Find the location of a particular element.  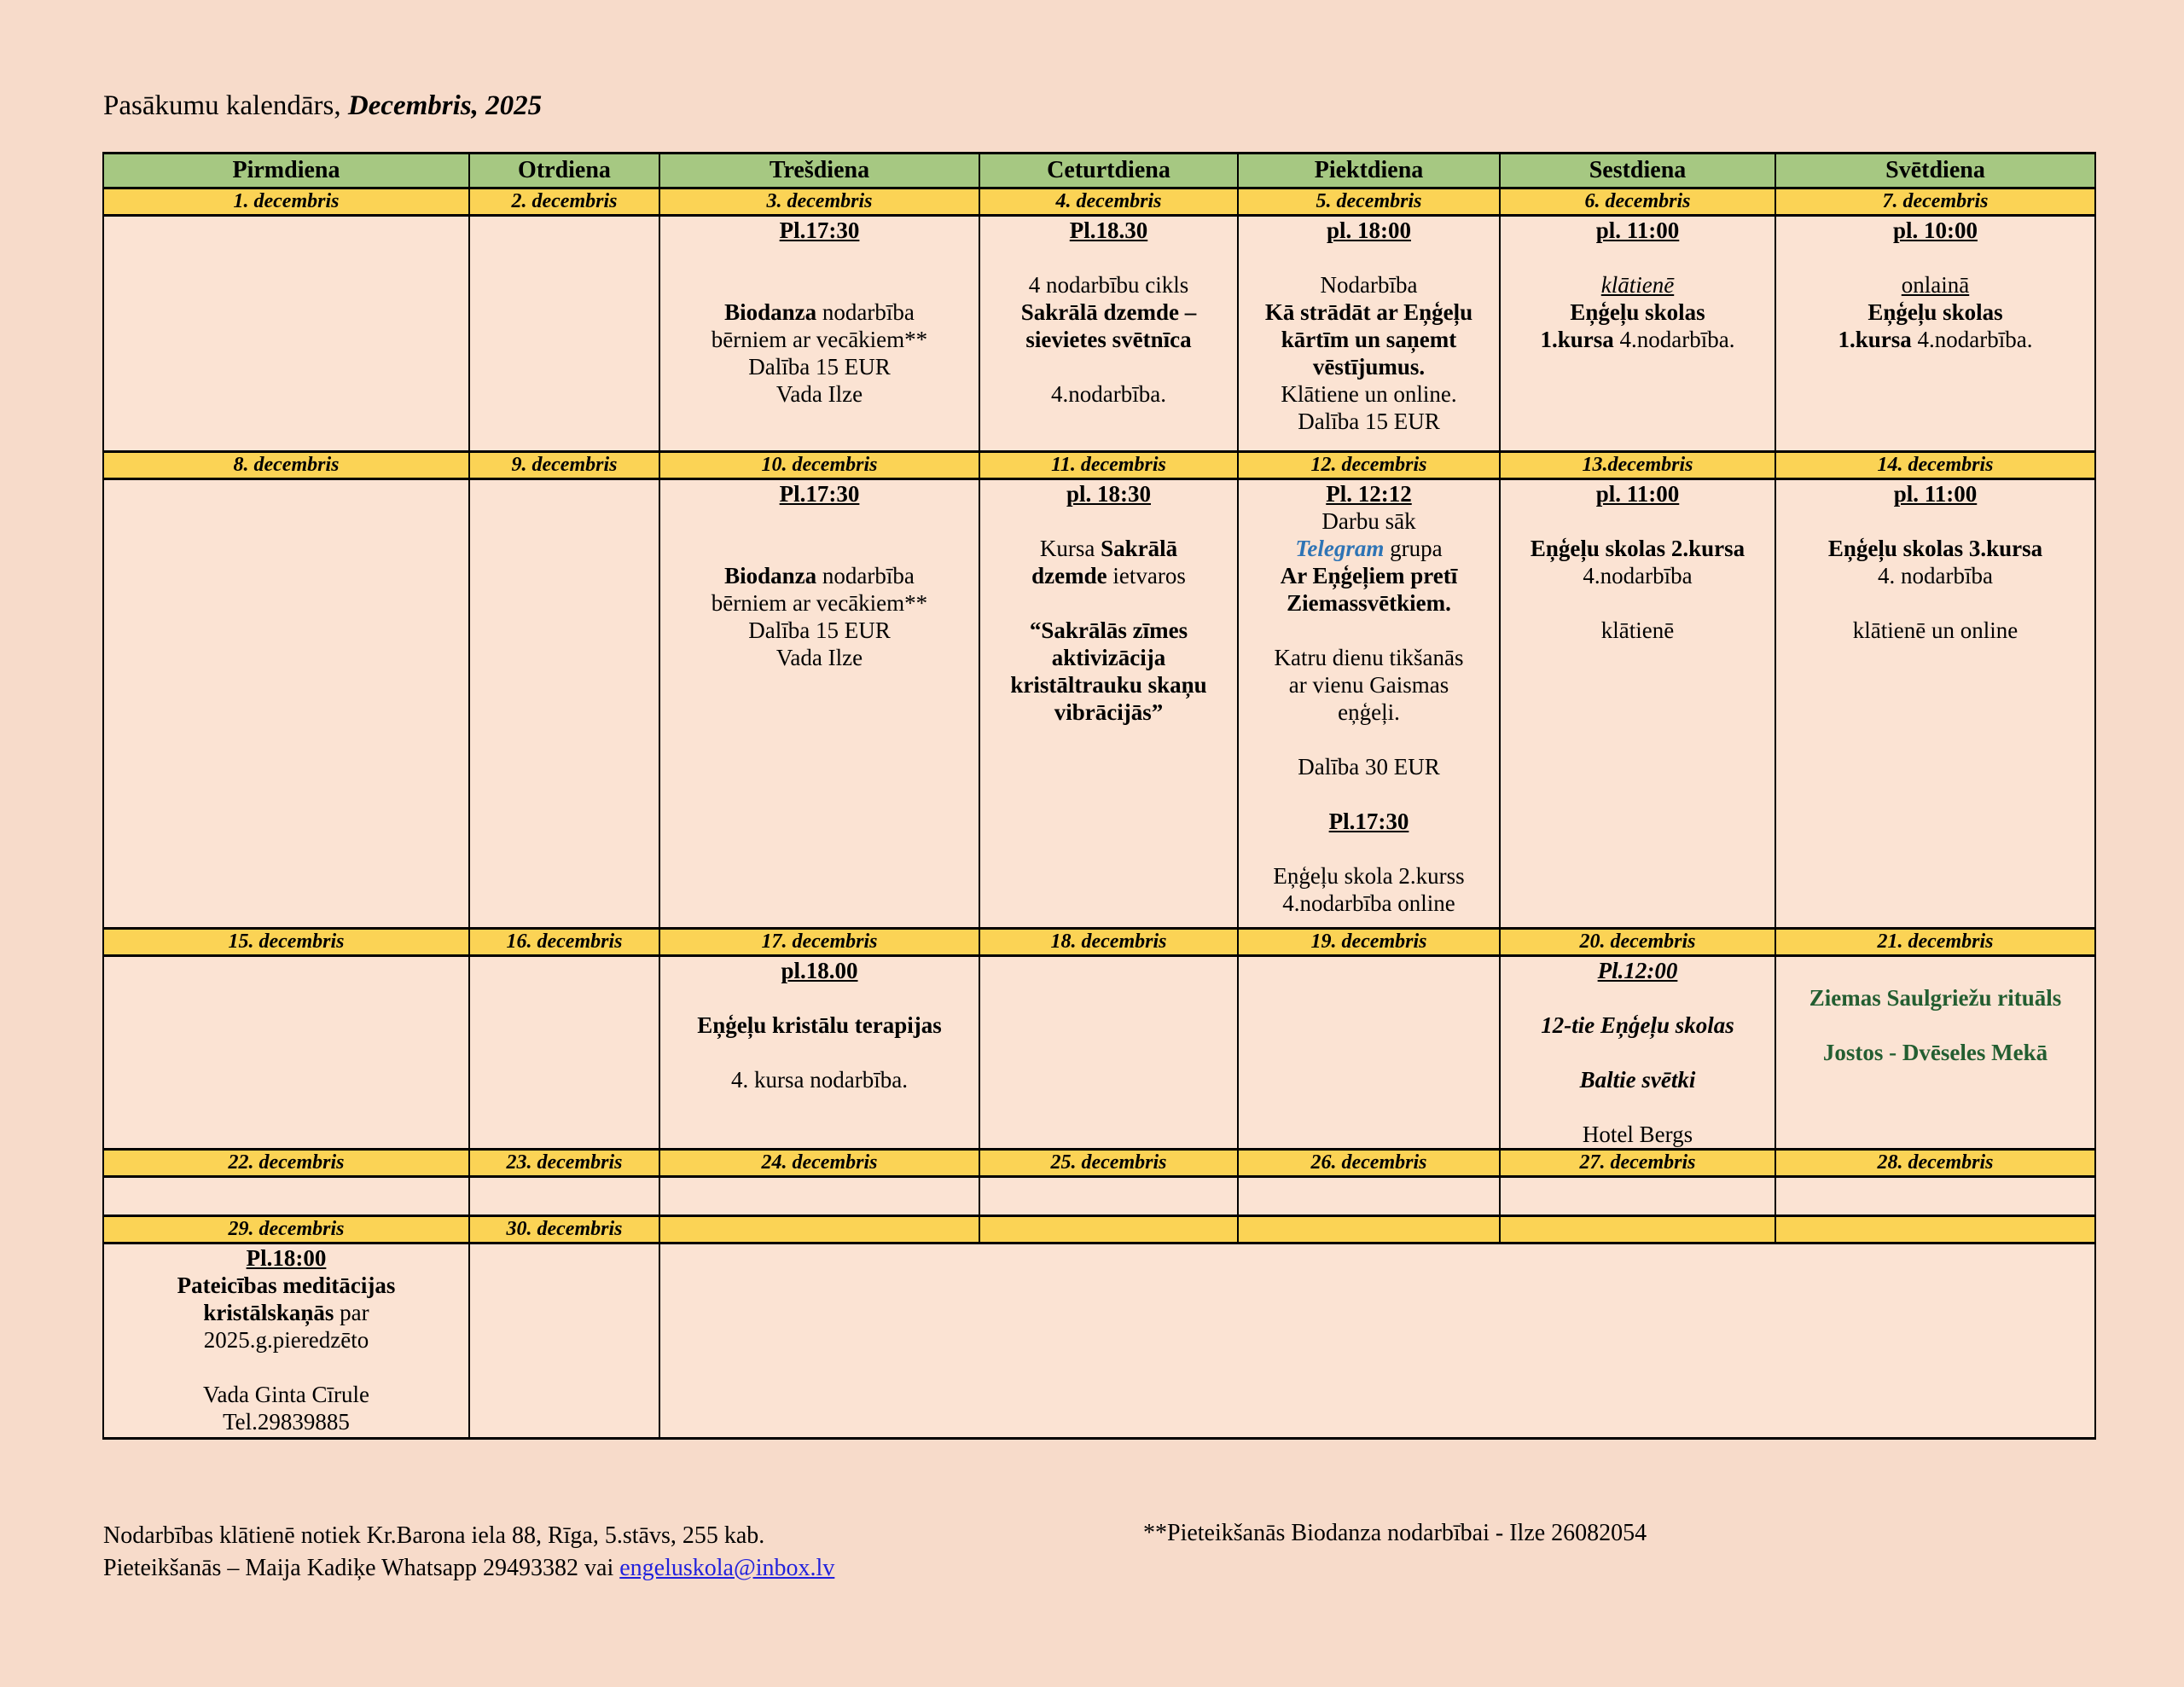

date-cell: 1. decembris is located at coordinates (286, 202).